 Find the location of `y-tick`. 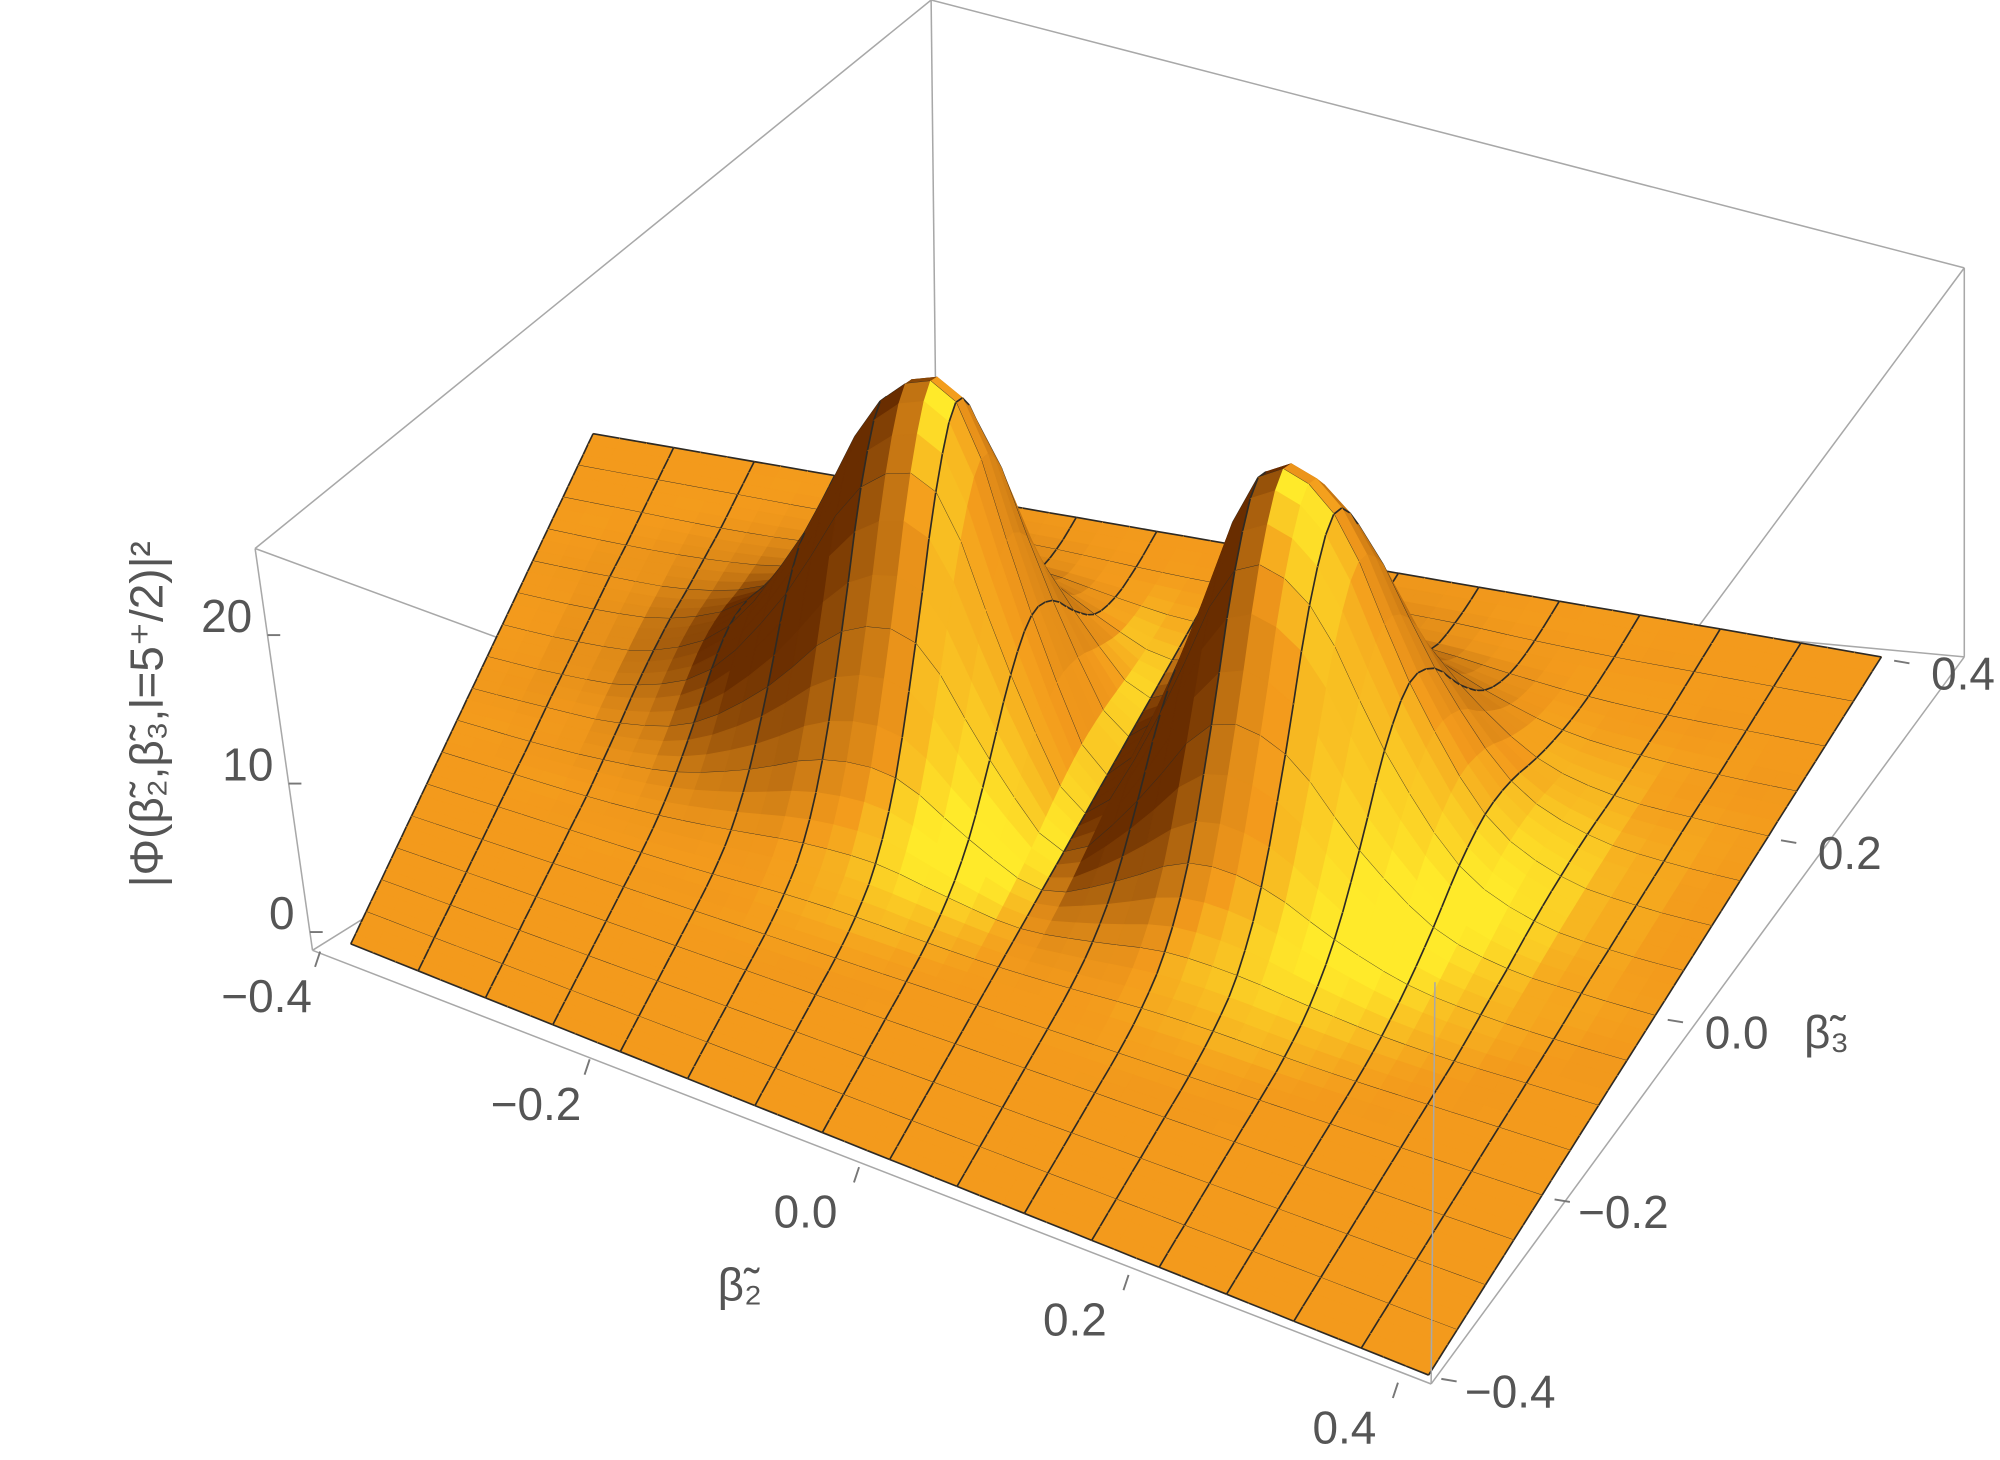

y-tick is located at coordinates (1449, 1380).